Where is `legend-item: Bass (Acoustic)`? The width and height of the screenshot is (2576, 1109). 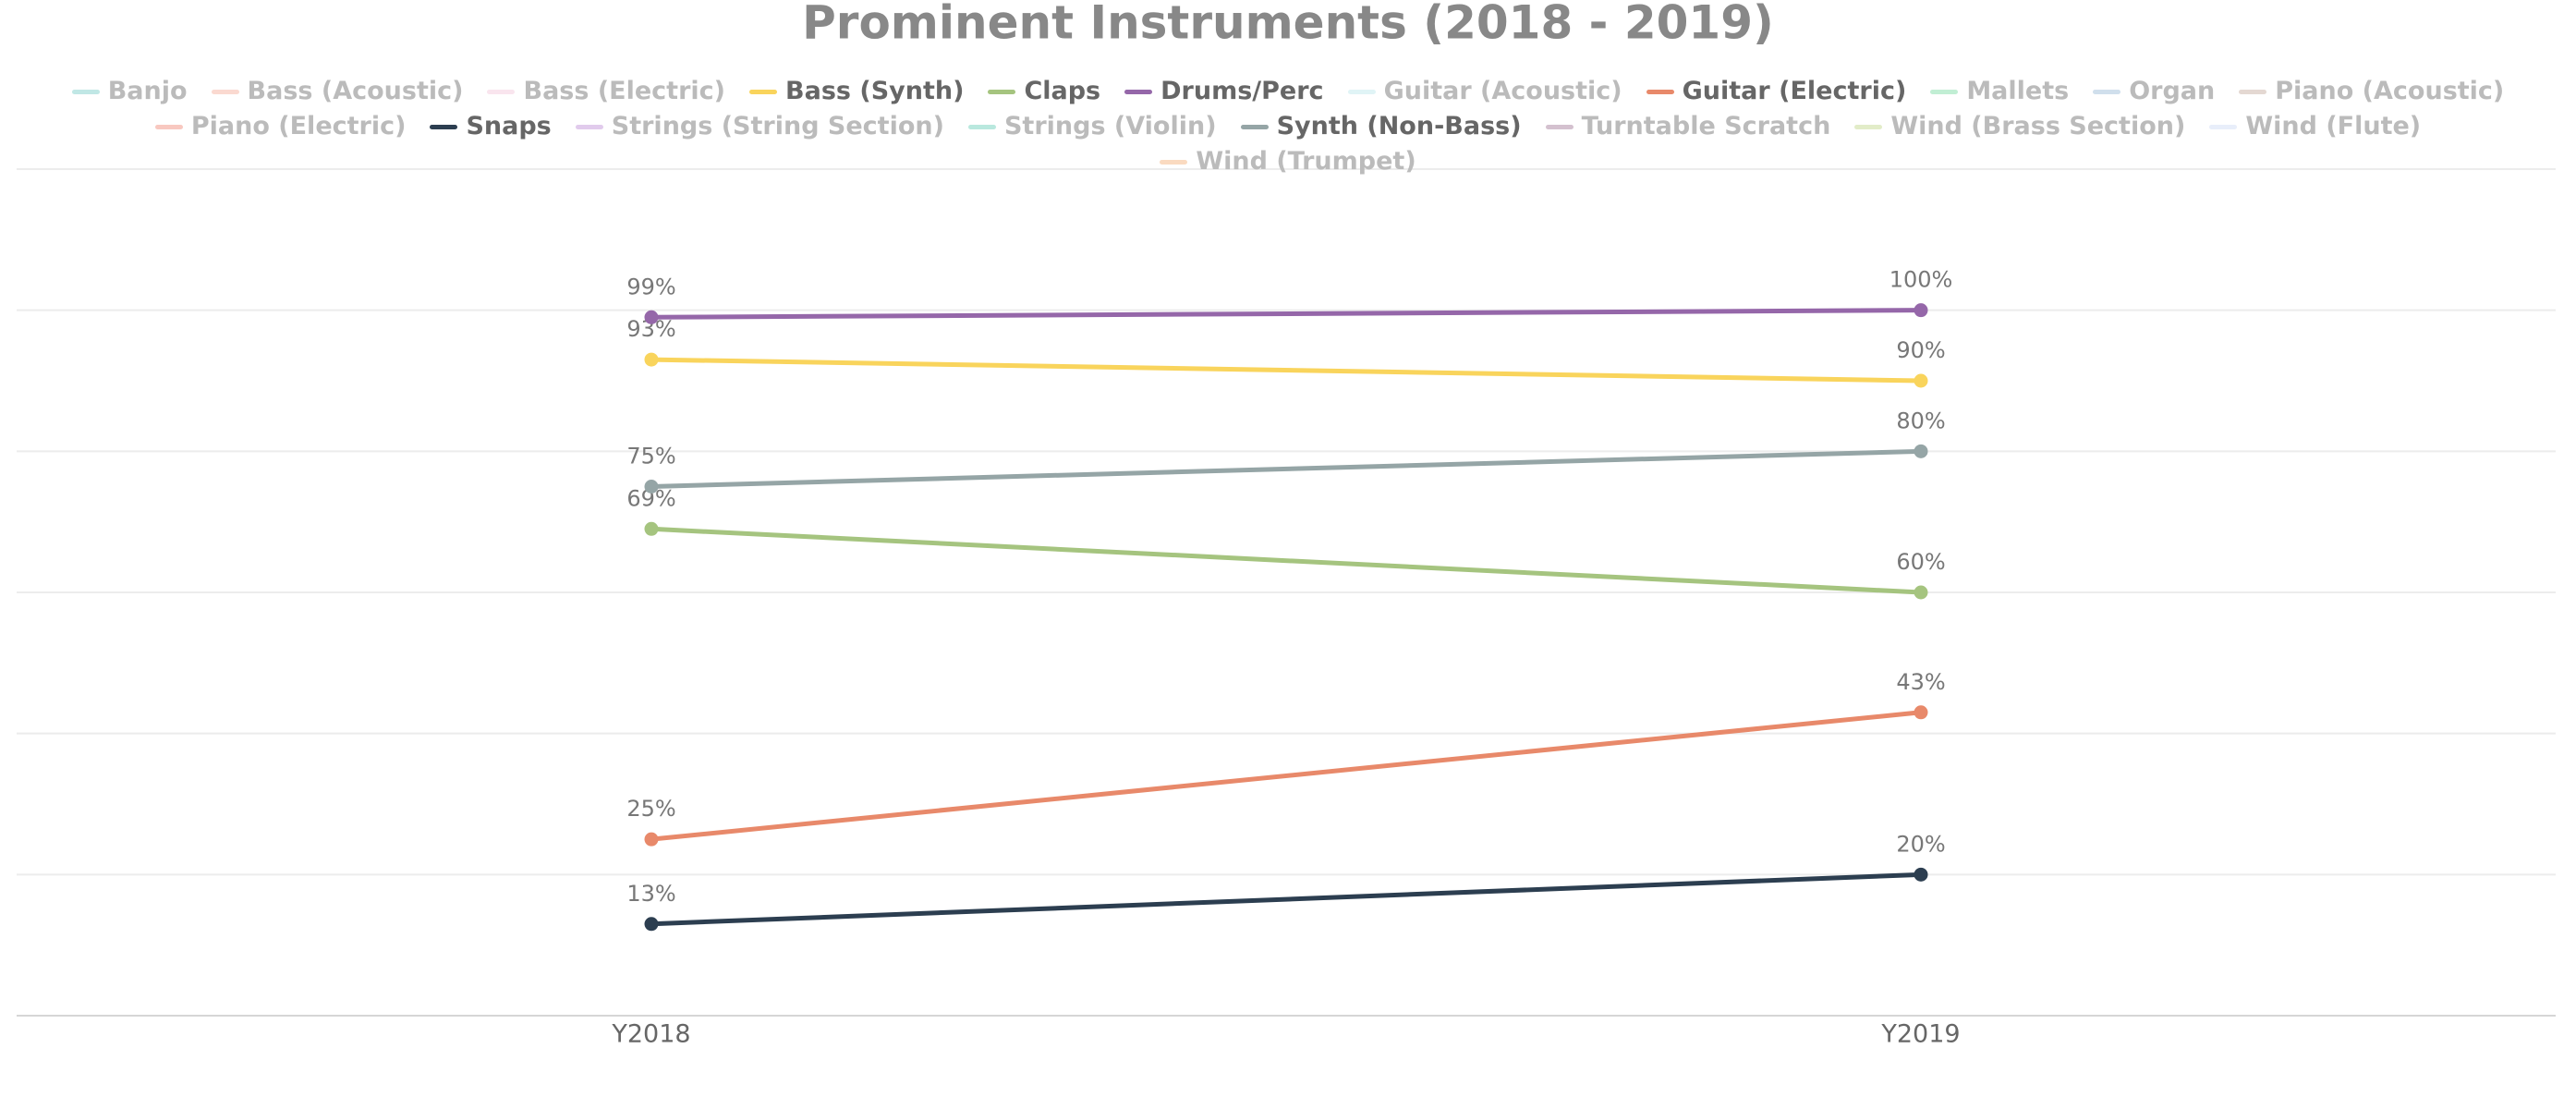 legend-item: Bass (Acoustic) is located at coordinates (337, 91).